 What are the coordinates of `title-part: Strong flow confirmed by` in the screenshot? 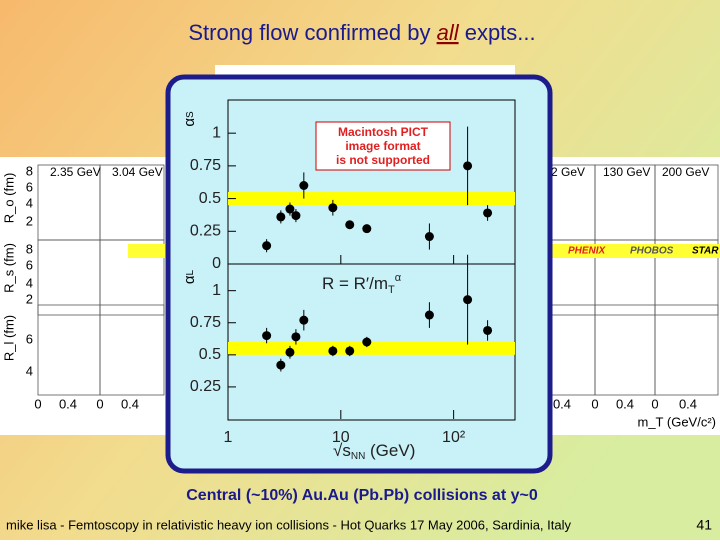 It's located at (312, 32).